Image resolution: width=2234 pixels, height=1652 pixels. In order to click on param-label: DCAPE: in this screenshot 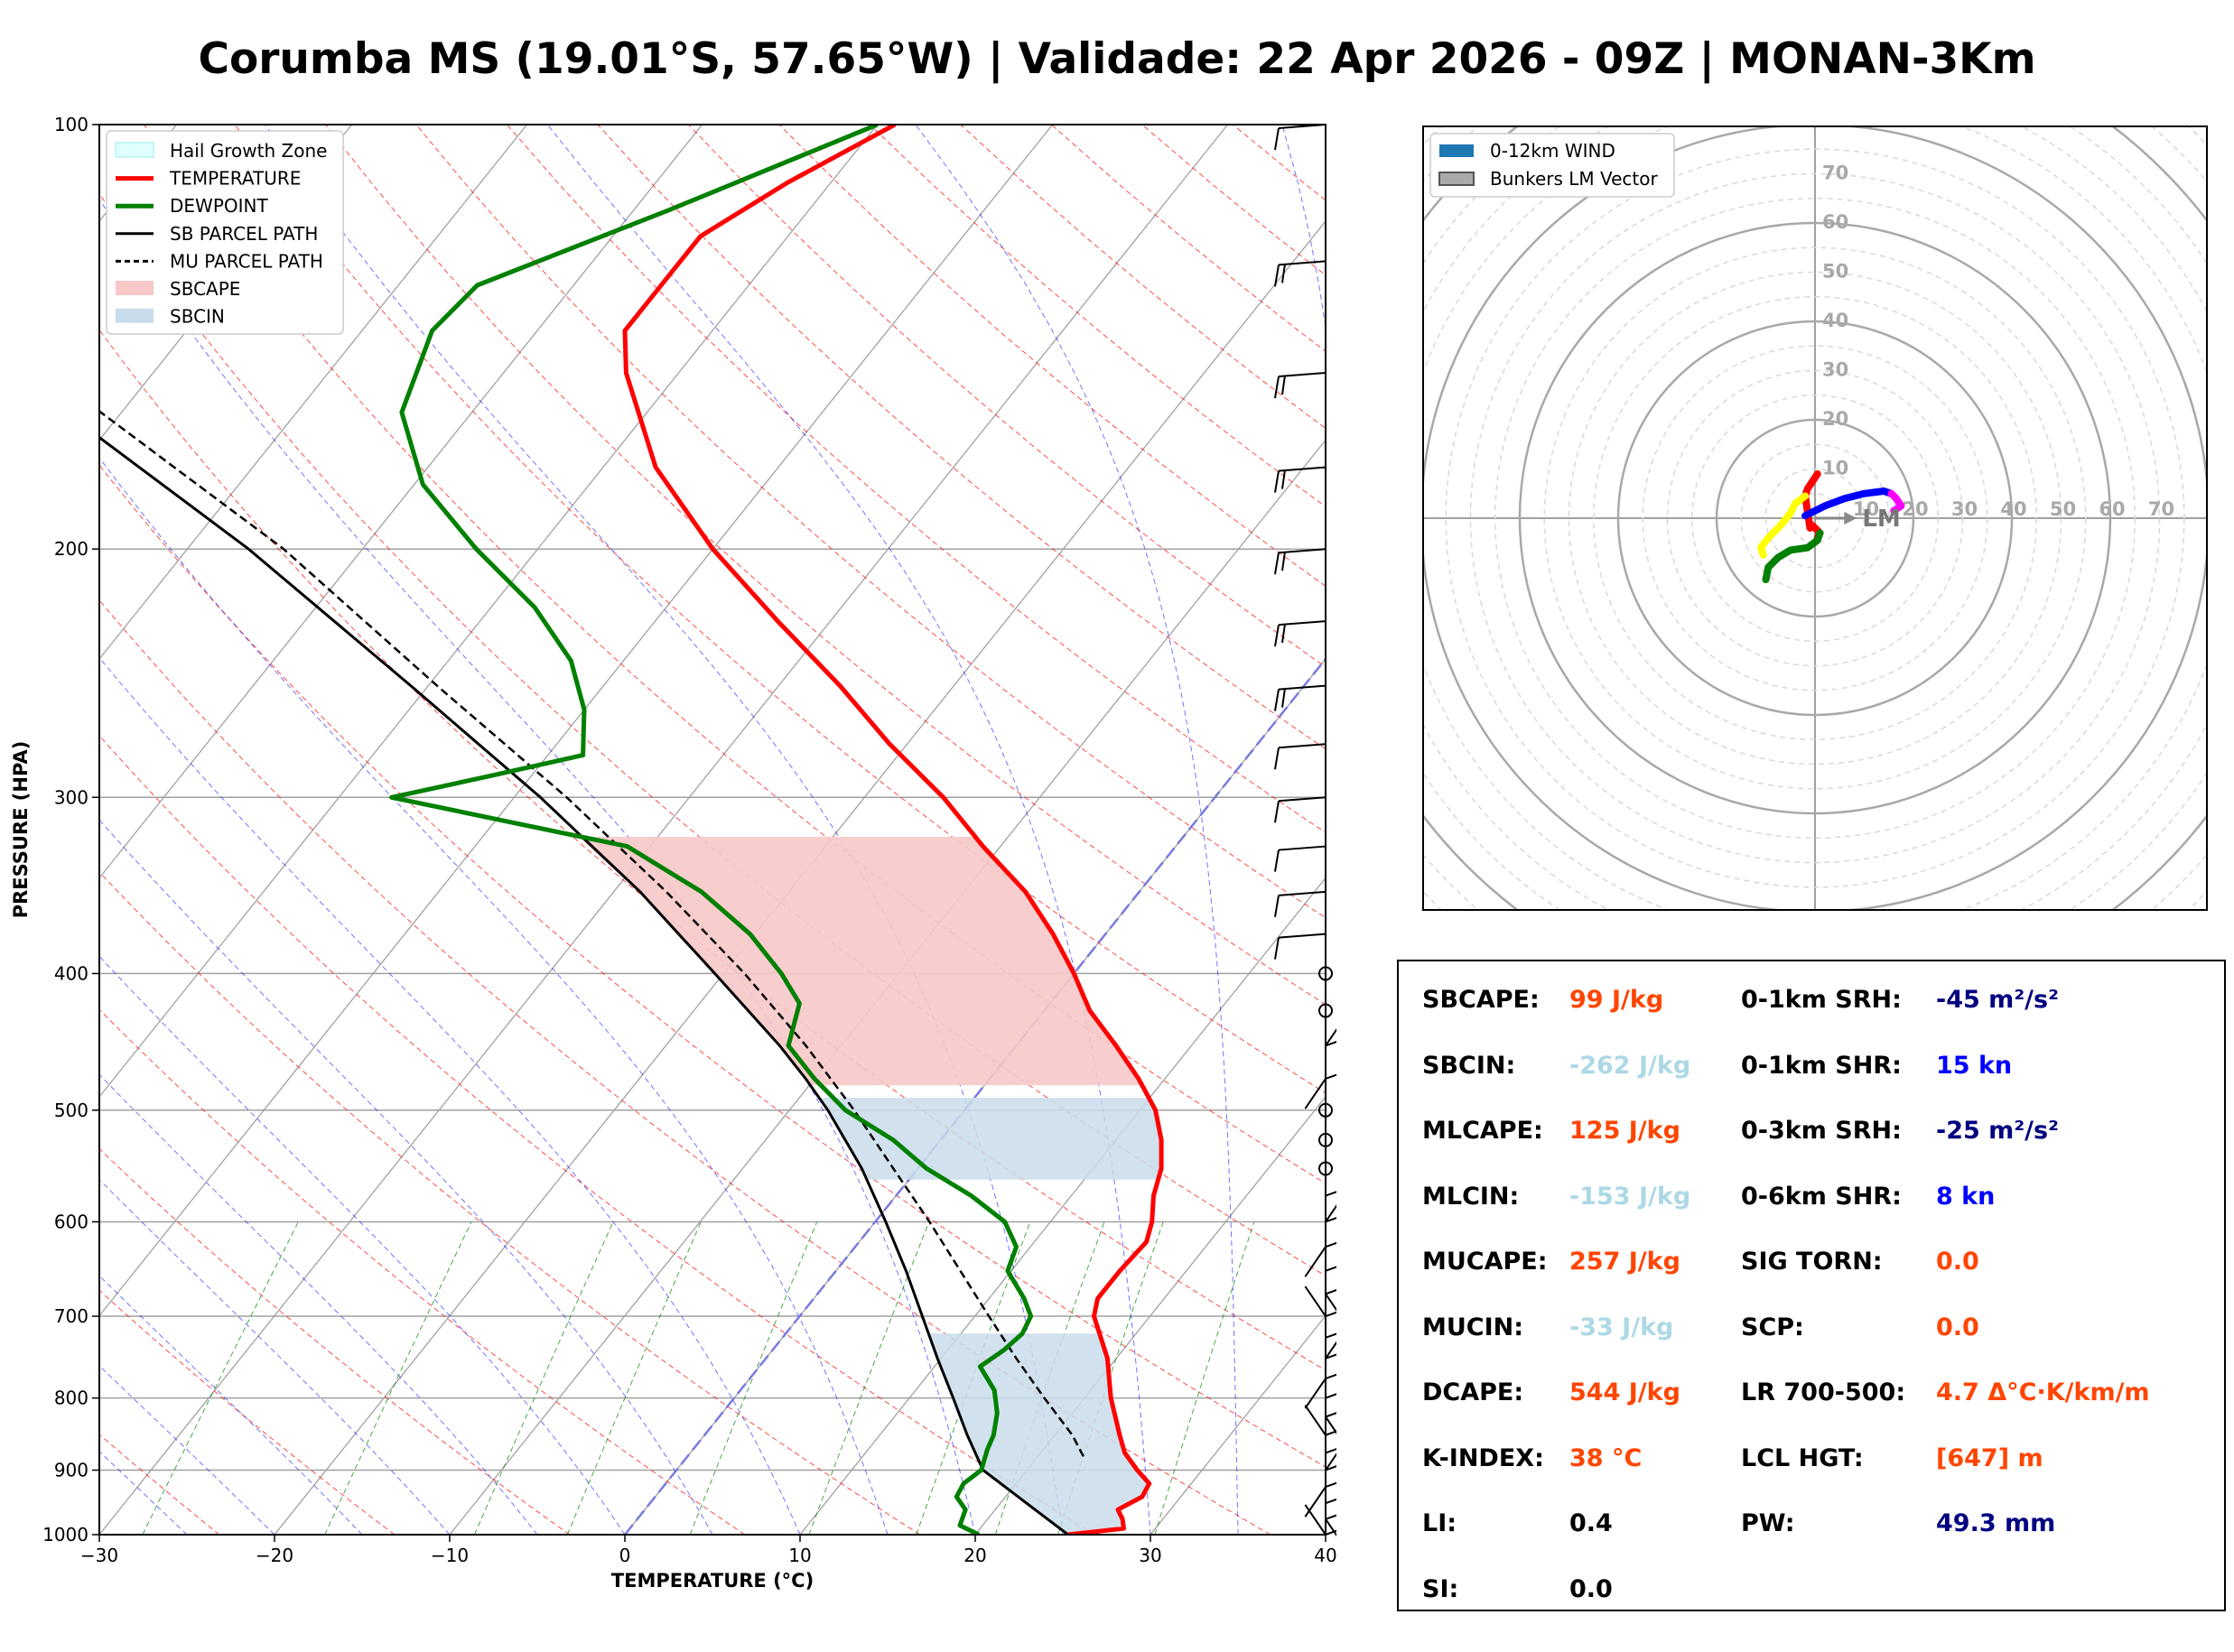, I will do `click(1473, 1392)`.